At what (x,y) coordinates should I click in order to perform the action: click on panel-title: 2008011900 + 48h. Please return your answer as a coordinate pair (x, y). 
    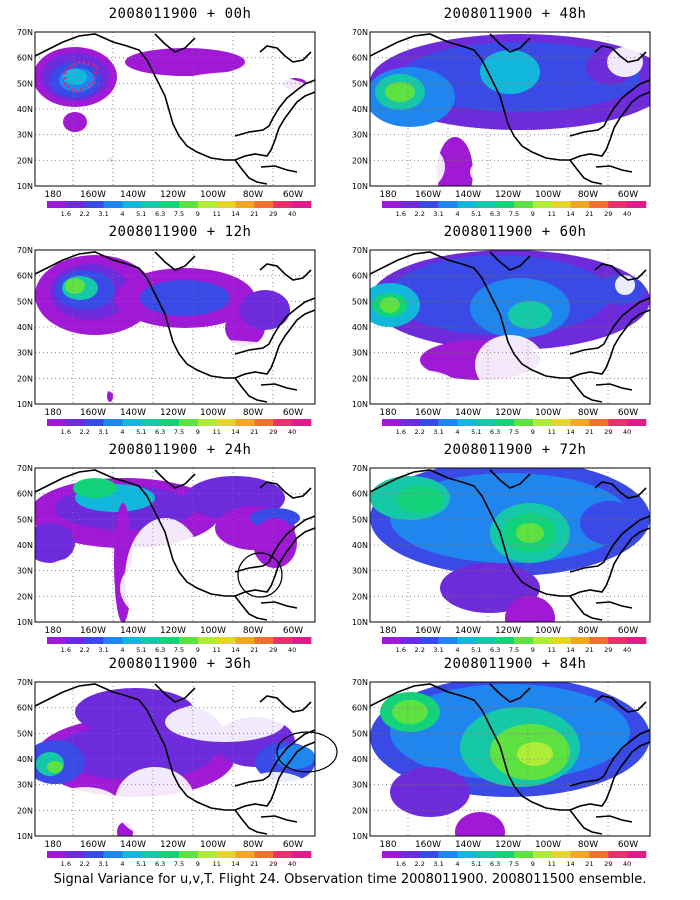
    Looking at the image, I should click on (515, 14).